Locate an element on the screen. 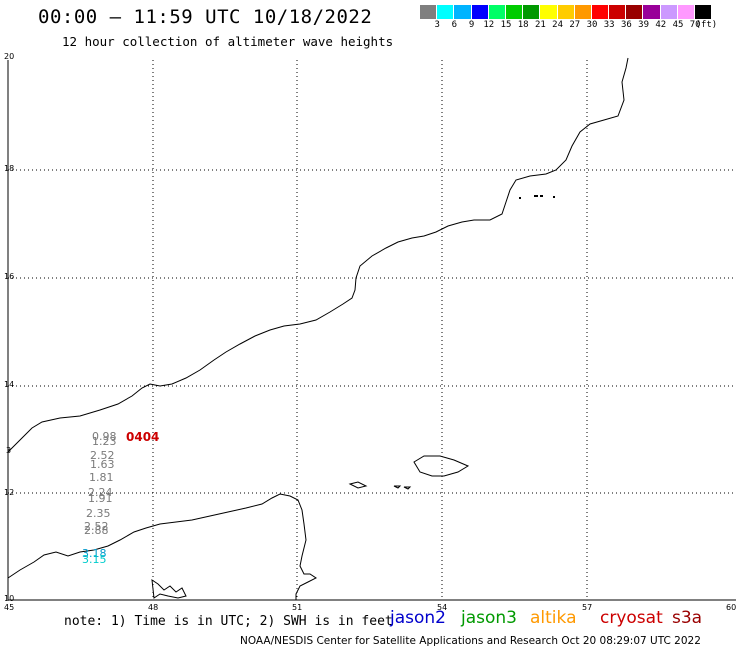 The image size is (740, 650). wave-height-label: 1.23 is located at coordinates (104, 441).